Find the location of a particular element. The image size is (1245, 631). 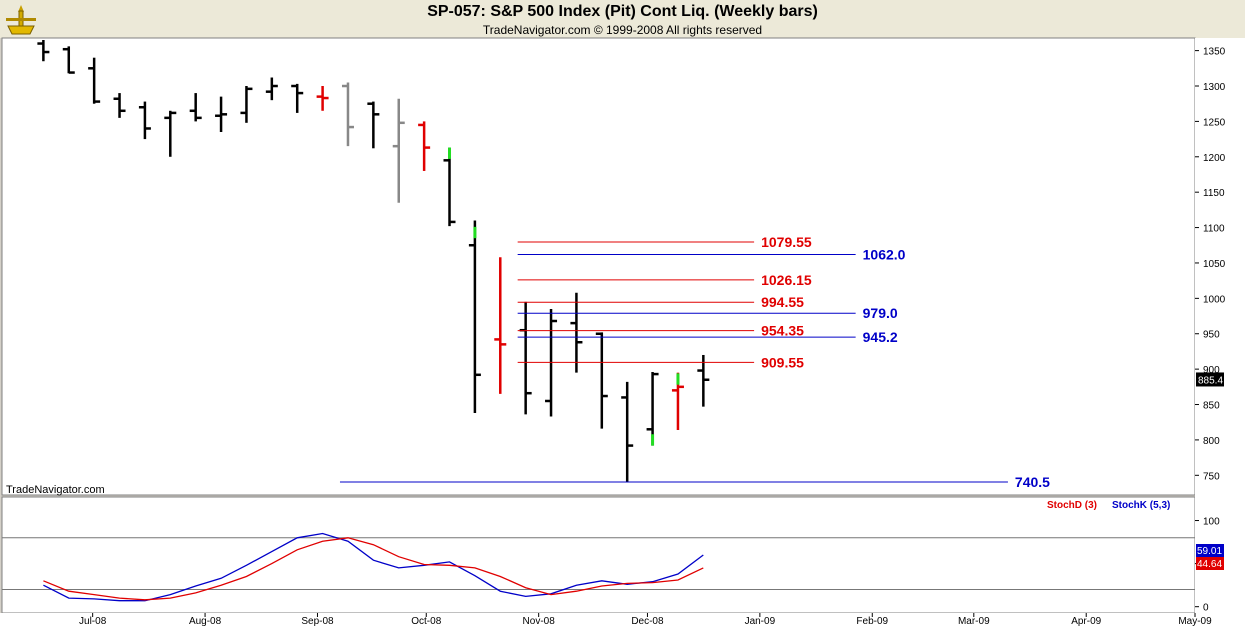

time-tick-label: Oct-08 is located at coordinates (426, 621).